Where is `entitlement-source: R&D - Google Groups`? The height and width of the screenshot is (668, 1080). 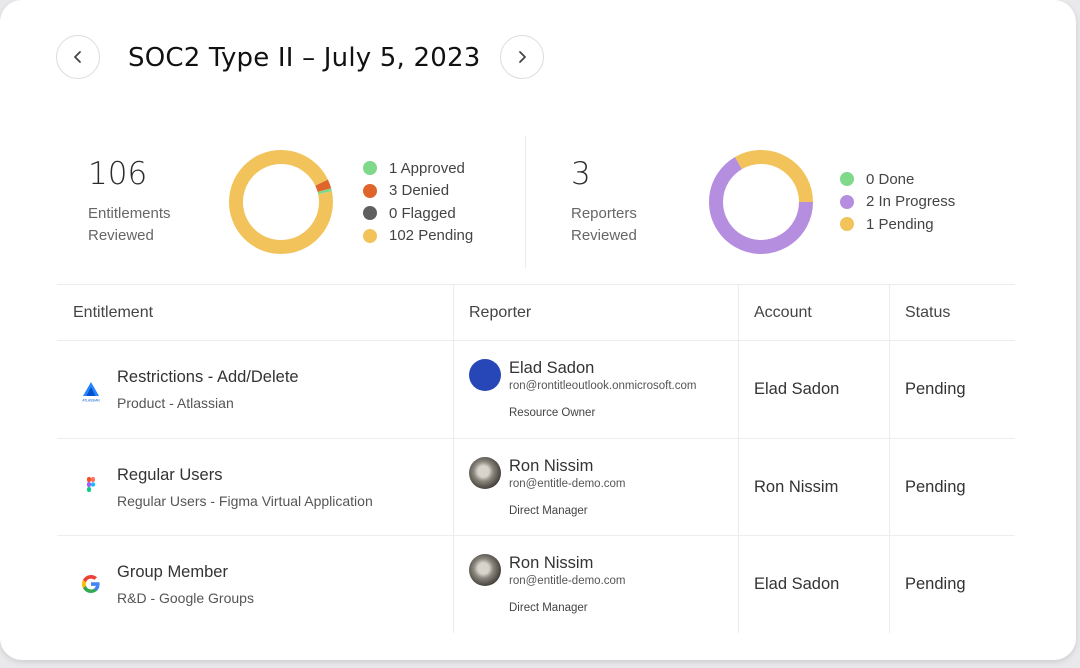
entitlement-source: R&D - Google Groups is located at coordinates (185, 598).